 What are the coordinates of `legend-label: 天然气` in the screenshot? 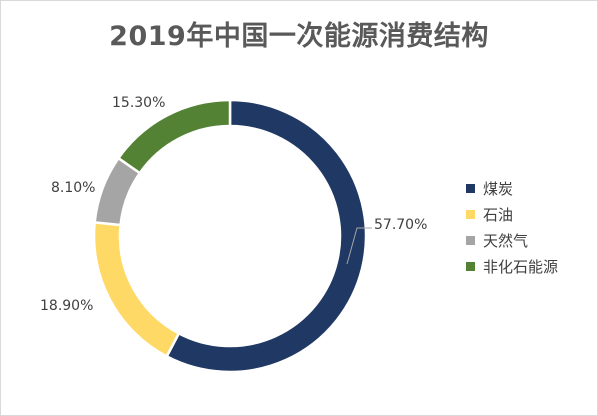 It's located at (506, 240).